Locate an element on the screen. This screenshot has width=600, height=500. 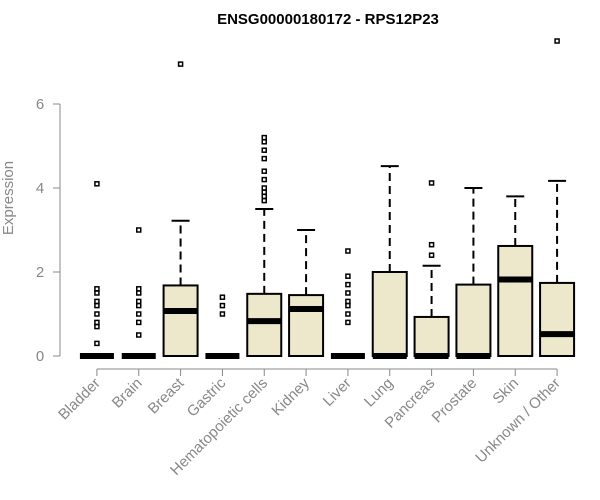
box-pancreas is located at coordinates (431, 269).